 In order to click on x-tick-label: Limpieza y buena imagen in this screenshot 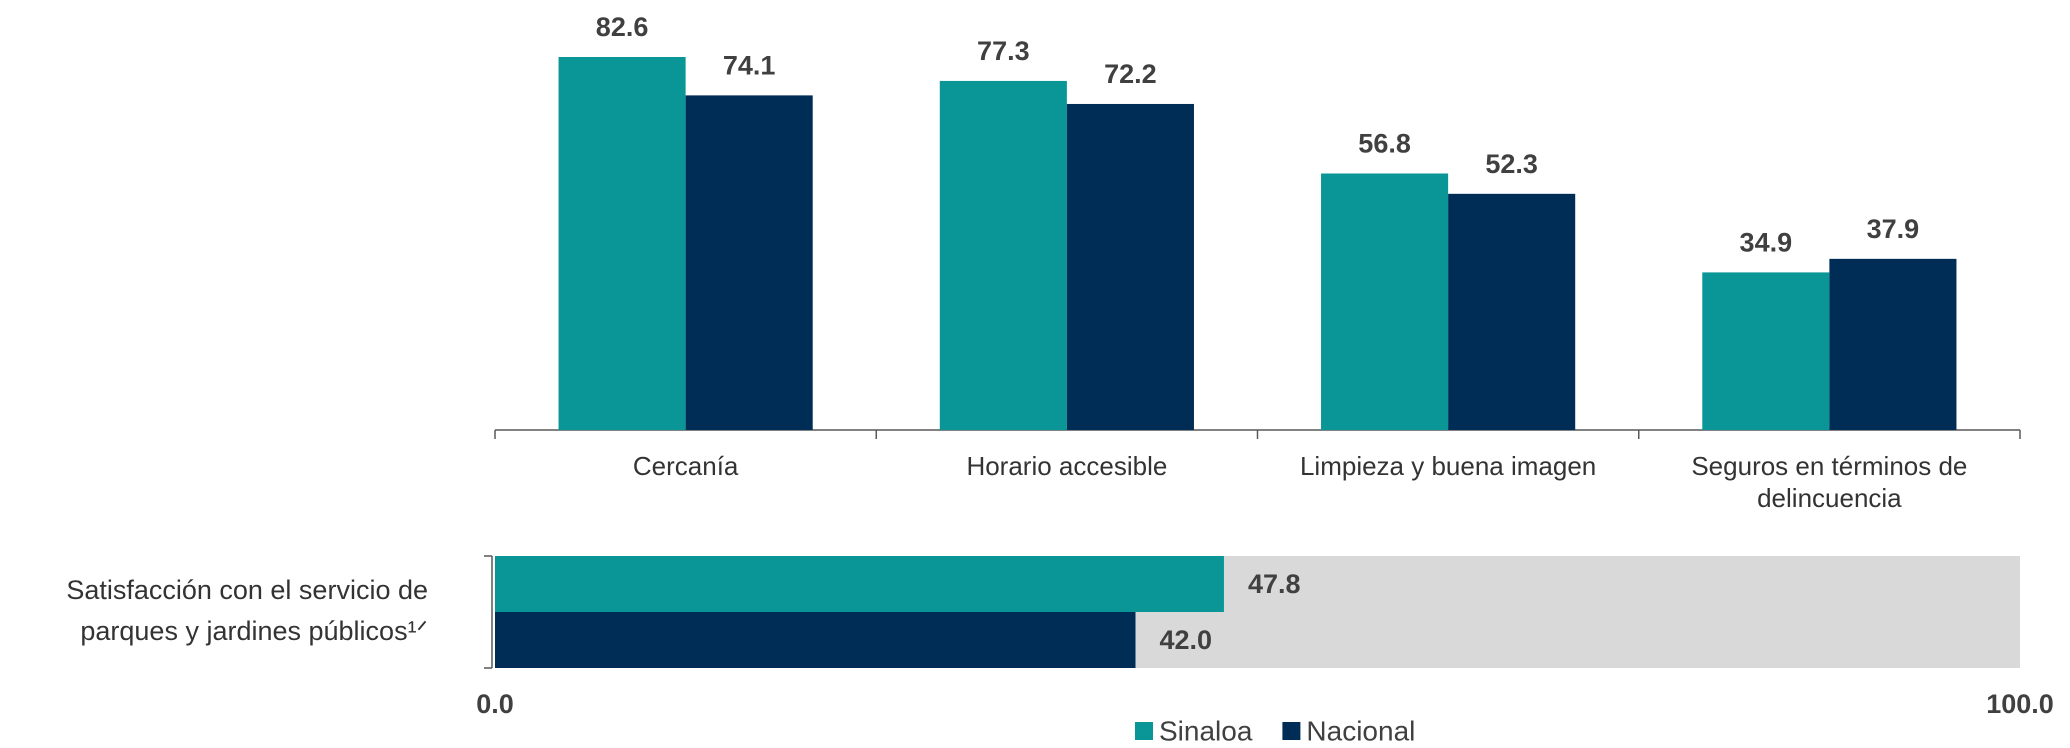, I will do `click(1448, 466)`.